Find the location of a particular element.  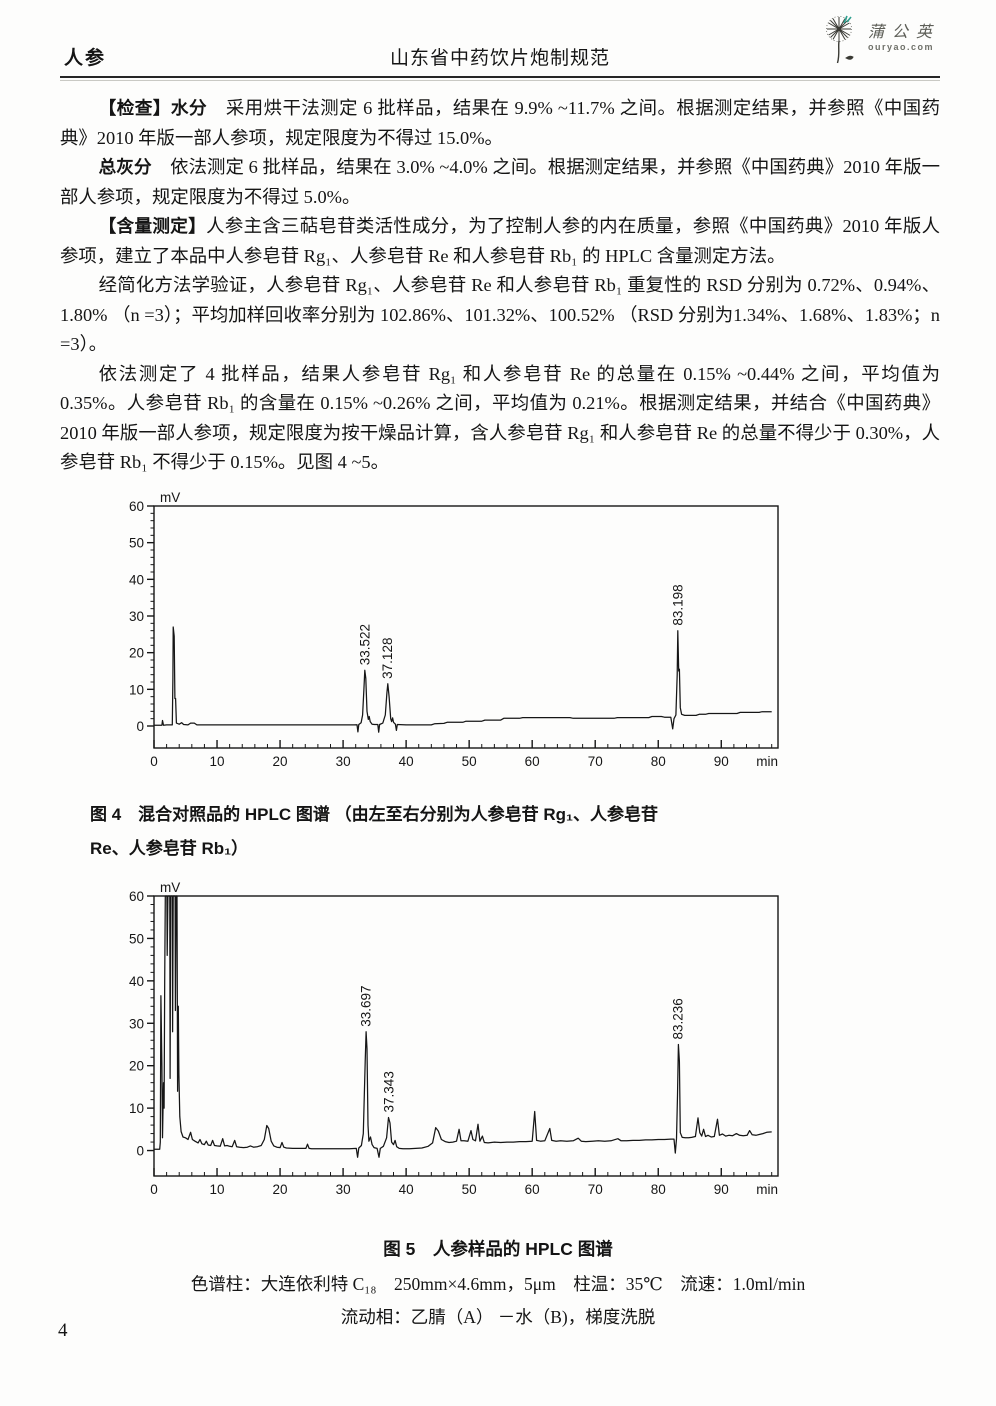

page-header: 人参 山东省中药饮片炮制规范 is located at coordinates (500, 45).